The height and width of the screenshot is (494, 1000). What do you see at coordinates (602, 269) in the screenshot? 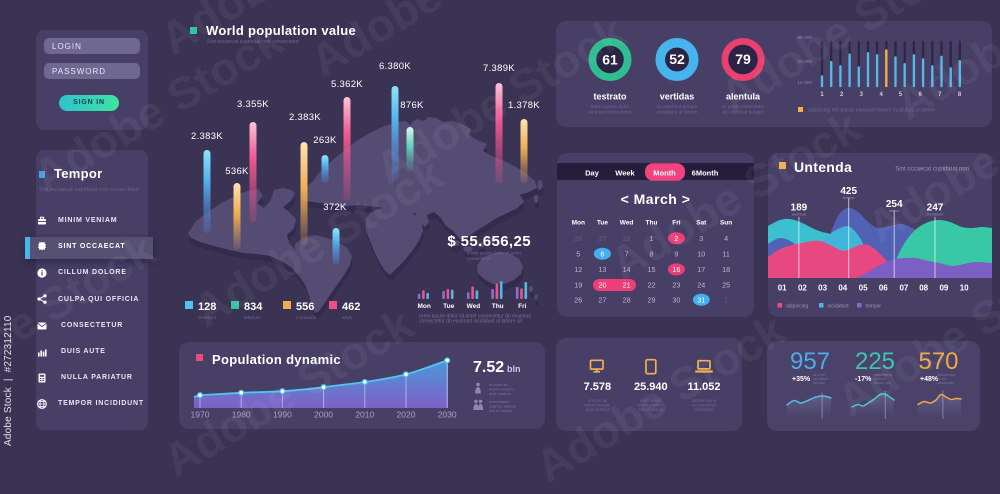
I see `svg-text: 13` at bounding box center [602, 269].